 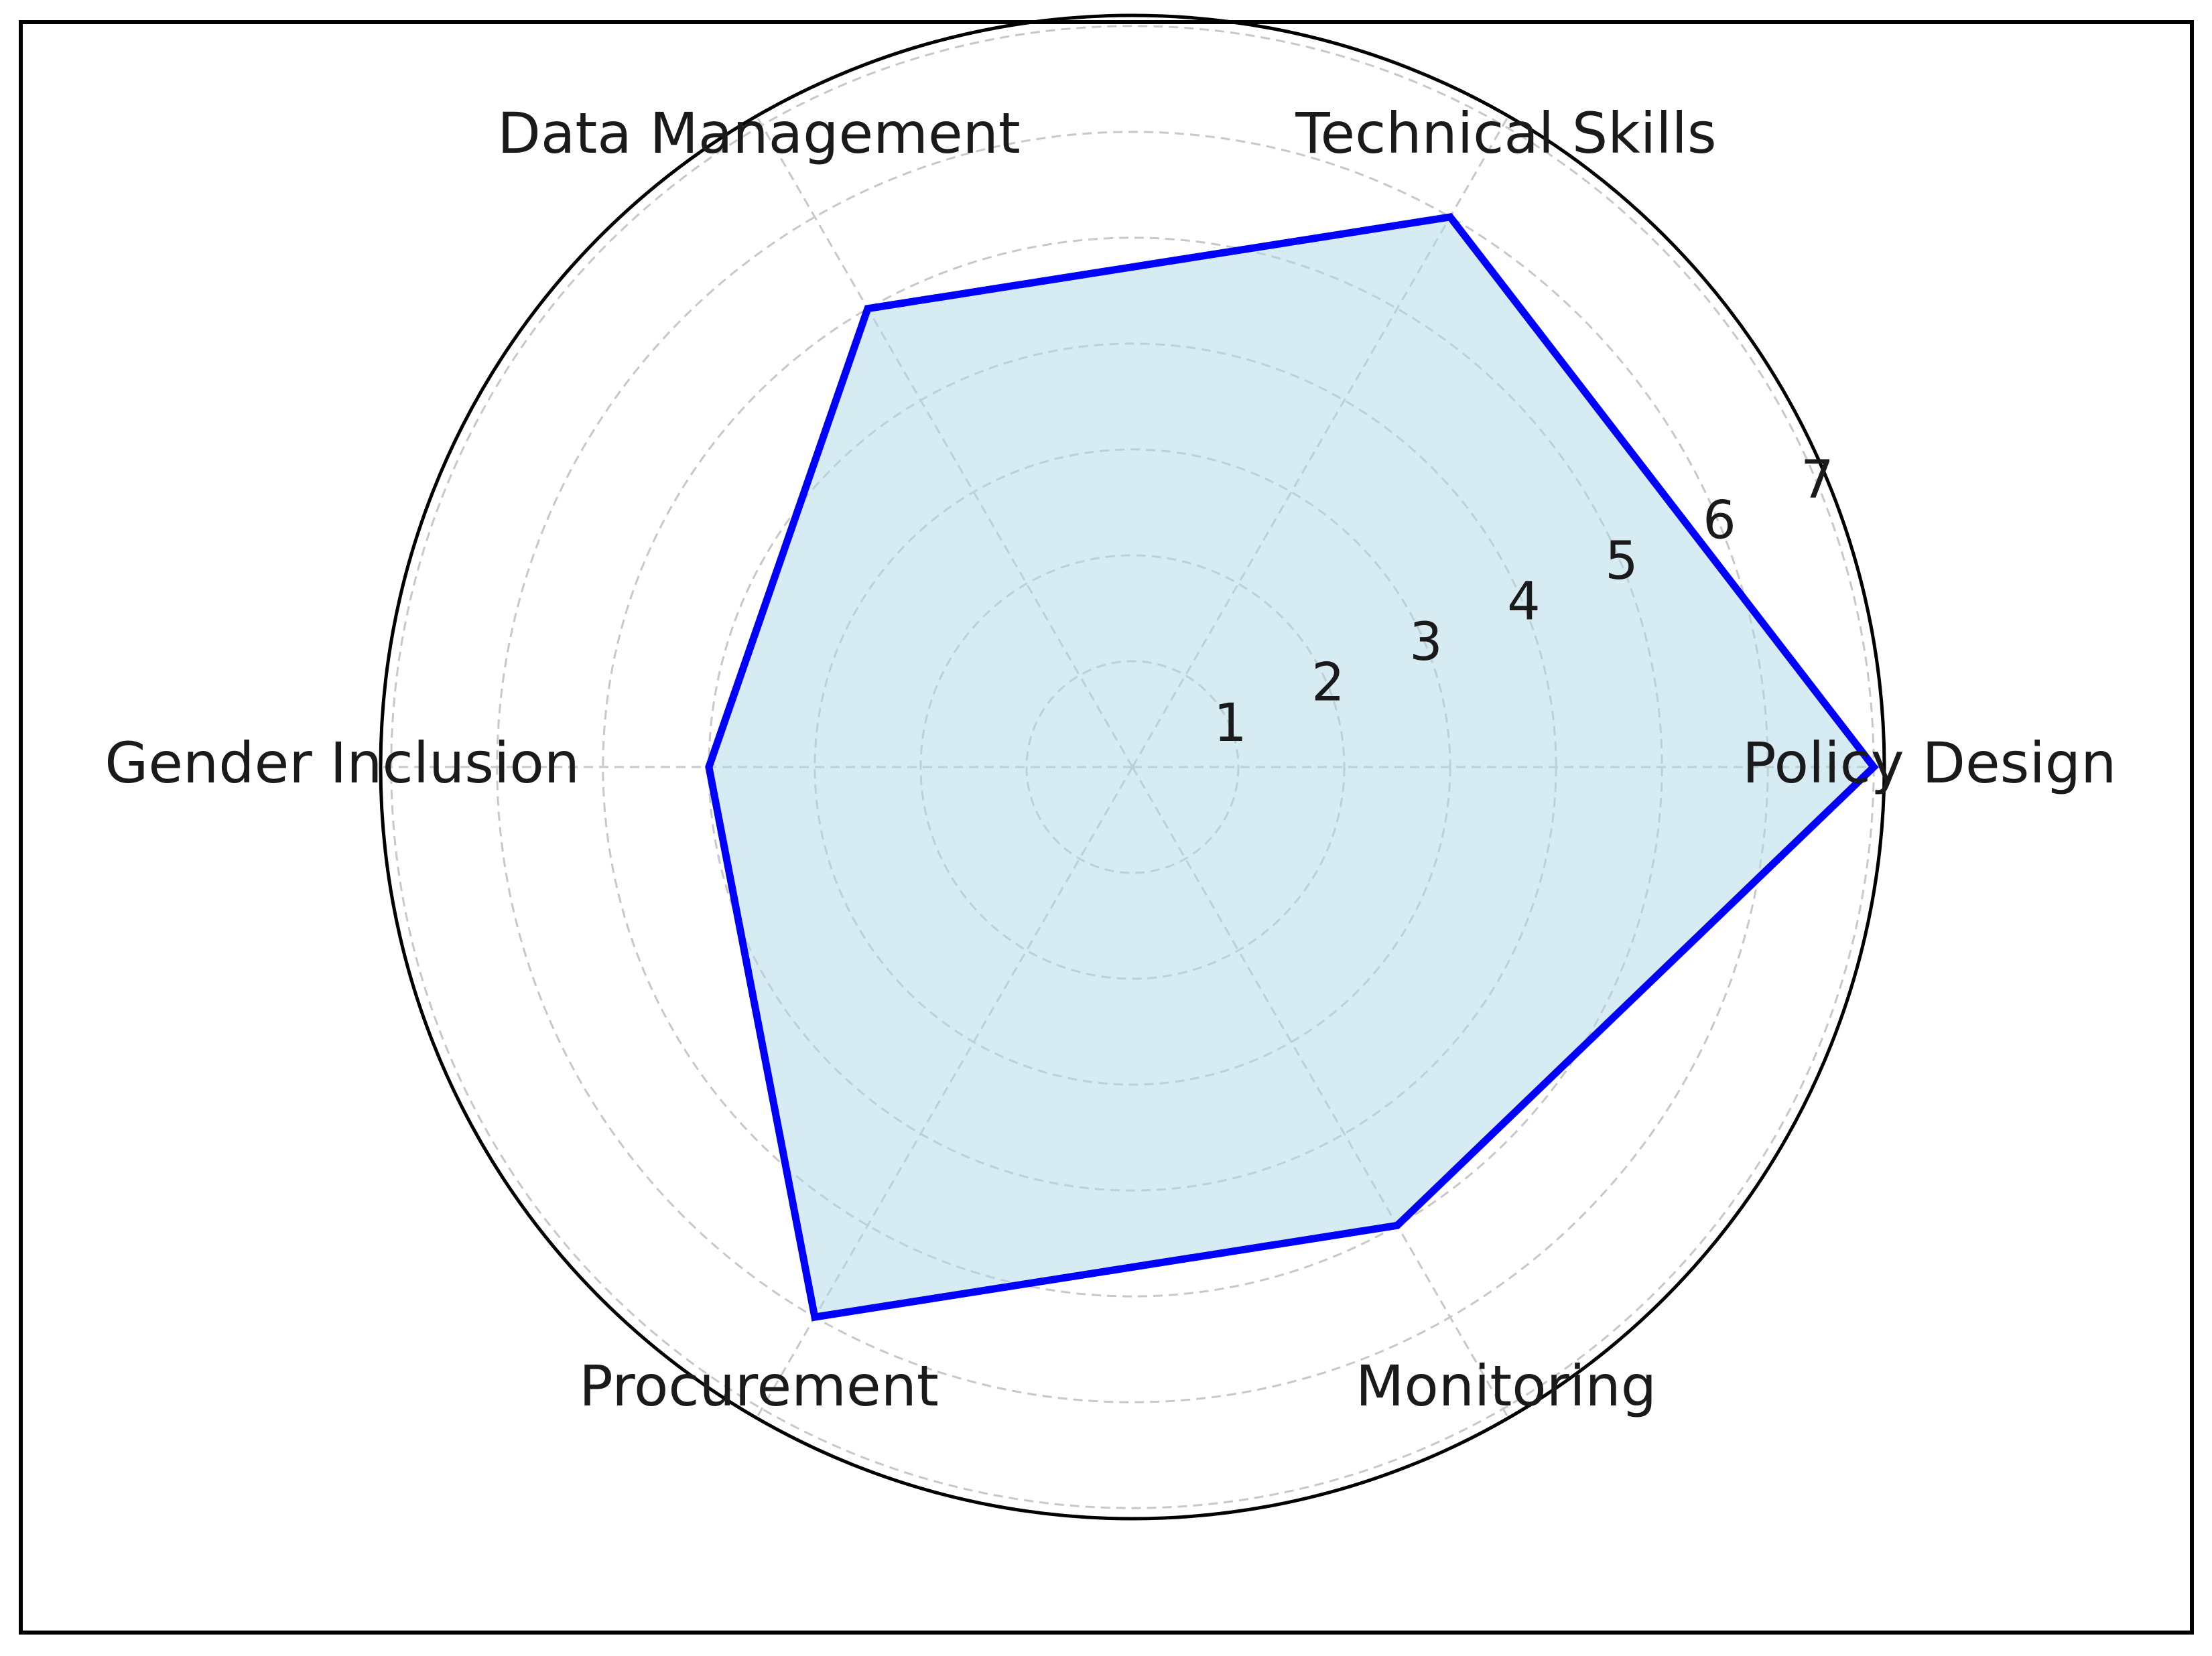 I want to click on tick-label: 4, so click(x=1524, y=602).